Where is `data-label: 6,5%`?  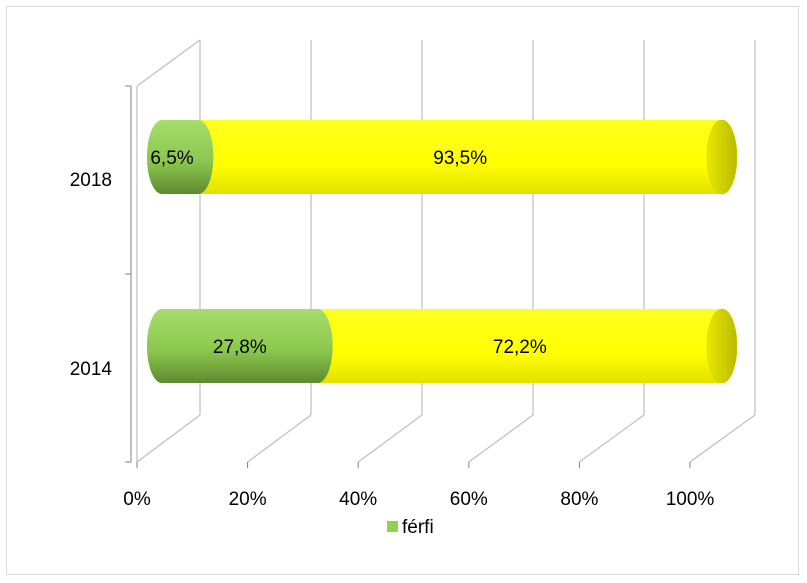
data-label: 6,5% is located at coordinates (171, 158).